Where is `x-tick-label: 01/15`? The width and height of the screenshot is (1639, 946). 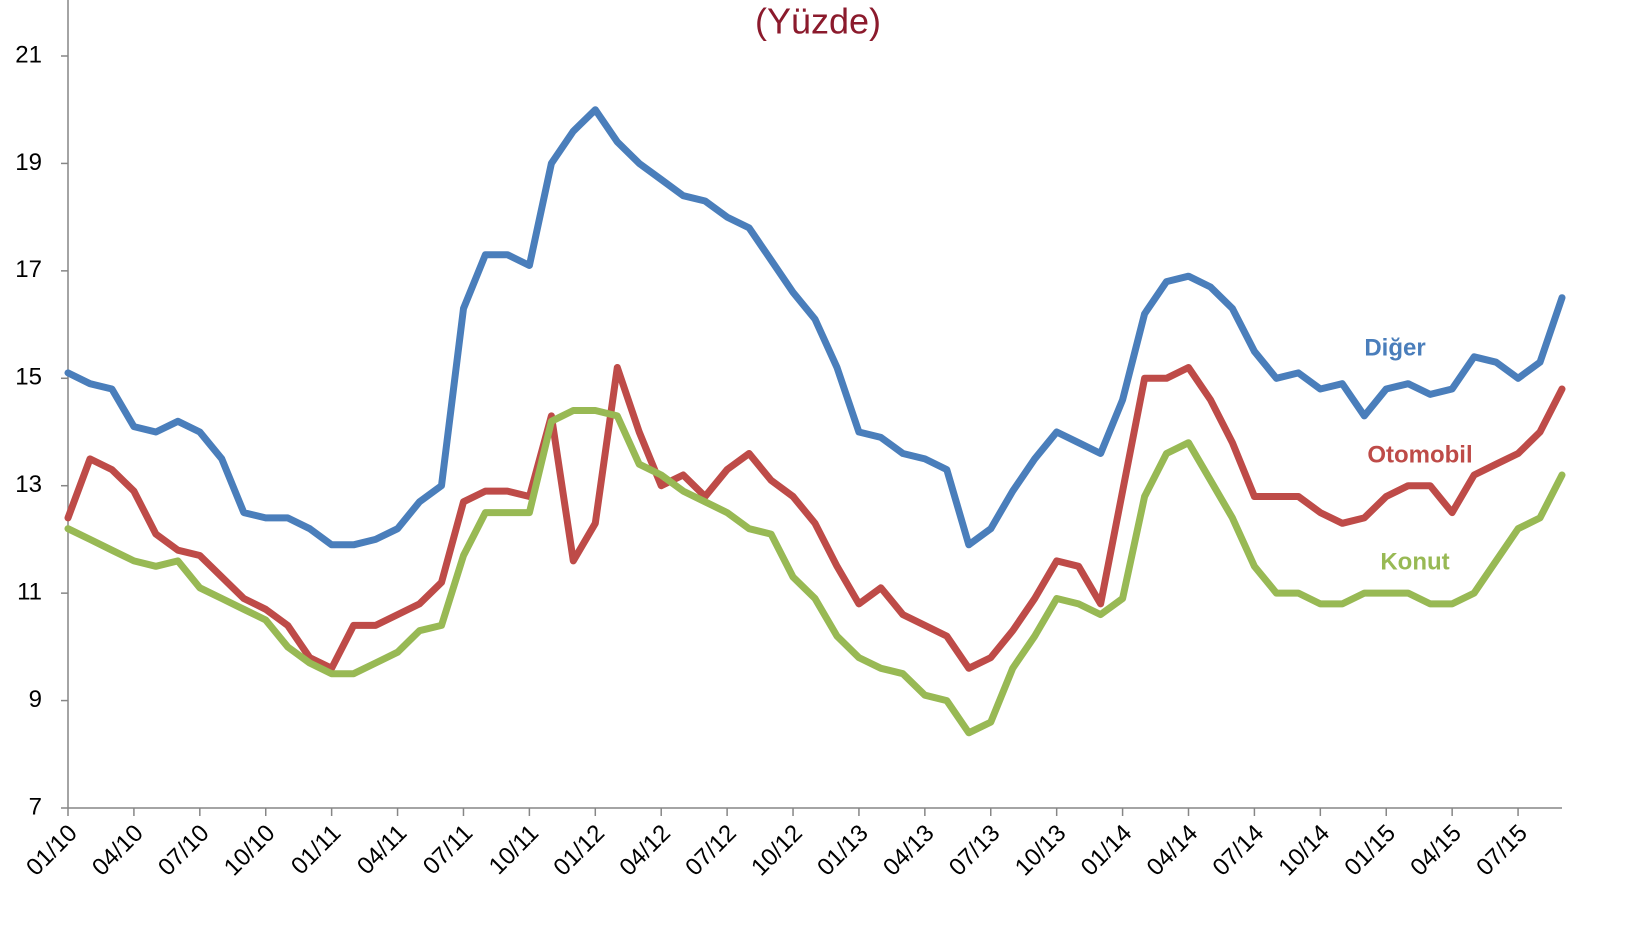 x-tick-label: 01/15 is located at coordinates (1370, 851).